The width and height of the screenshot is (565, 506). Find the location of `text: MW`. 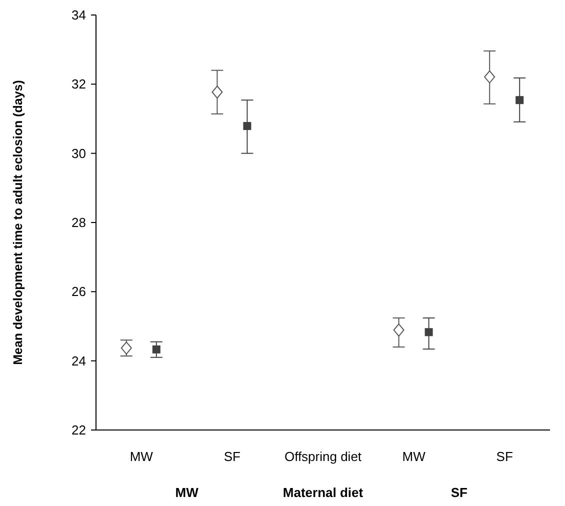

text: MW is located at coordinates (187, 492).